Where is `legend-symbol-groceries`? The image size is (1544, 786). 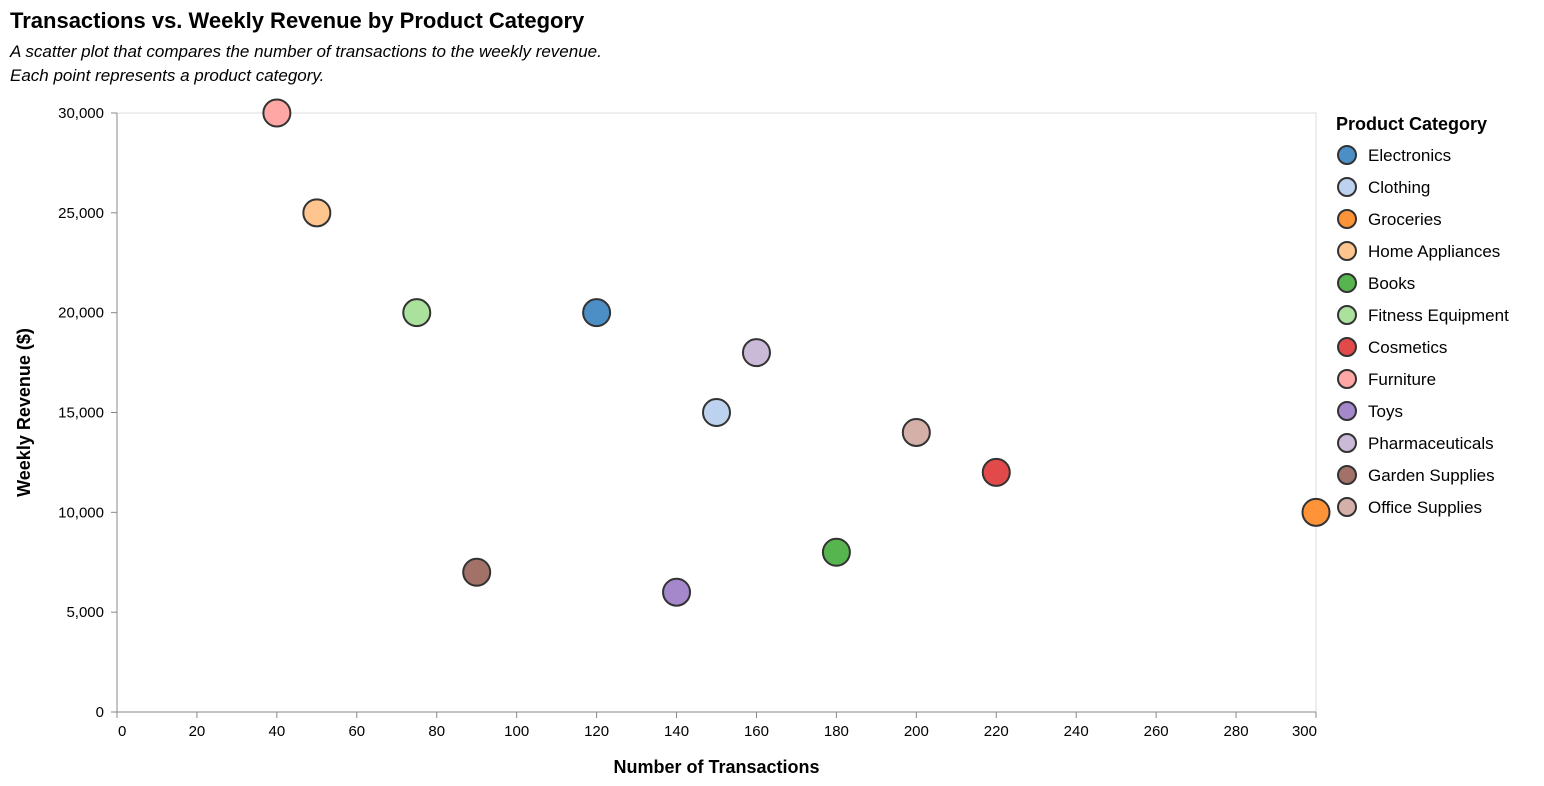 legend-symbol-groceries is located at coordinates (1347, 219).